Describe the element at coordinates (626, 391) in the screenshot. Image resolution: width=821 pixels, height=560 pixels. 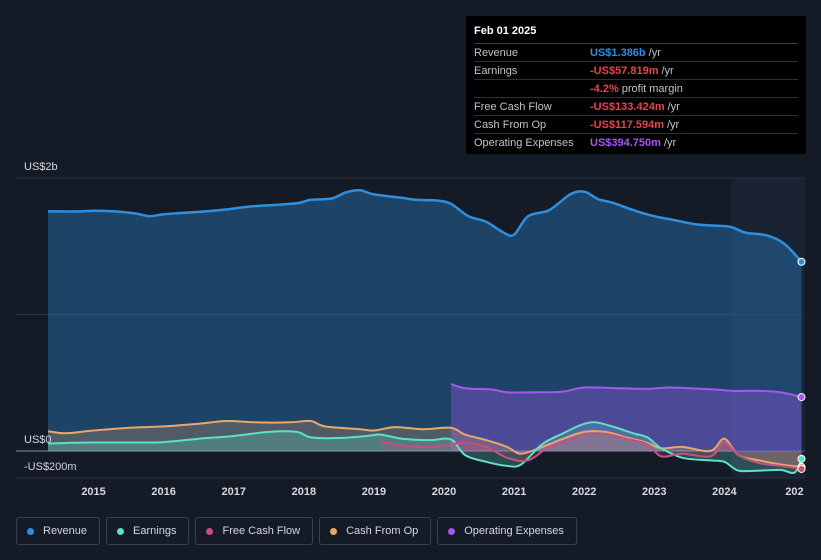
I see `line-operating-expenses` at that location.